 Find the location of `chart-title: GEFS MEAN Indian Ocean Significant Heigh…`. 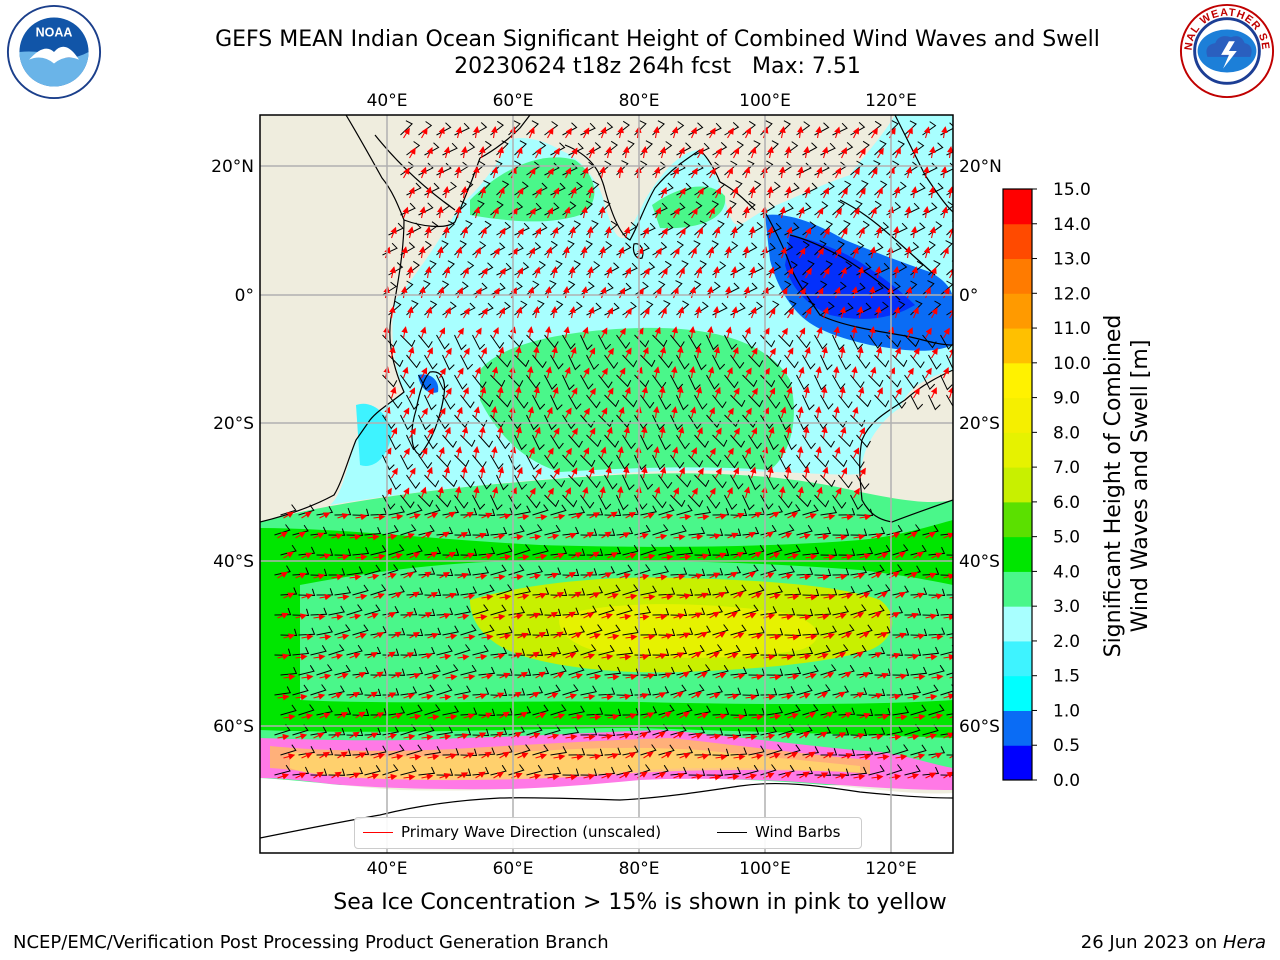

chart-title: GEFS MEAN Indian Ocean Significant Heigh… is located at coordinates (657, 39).